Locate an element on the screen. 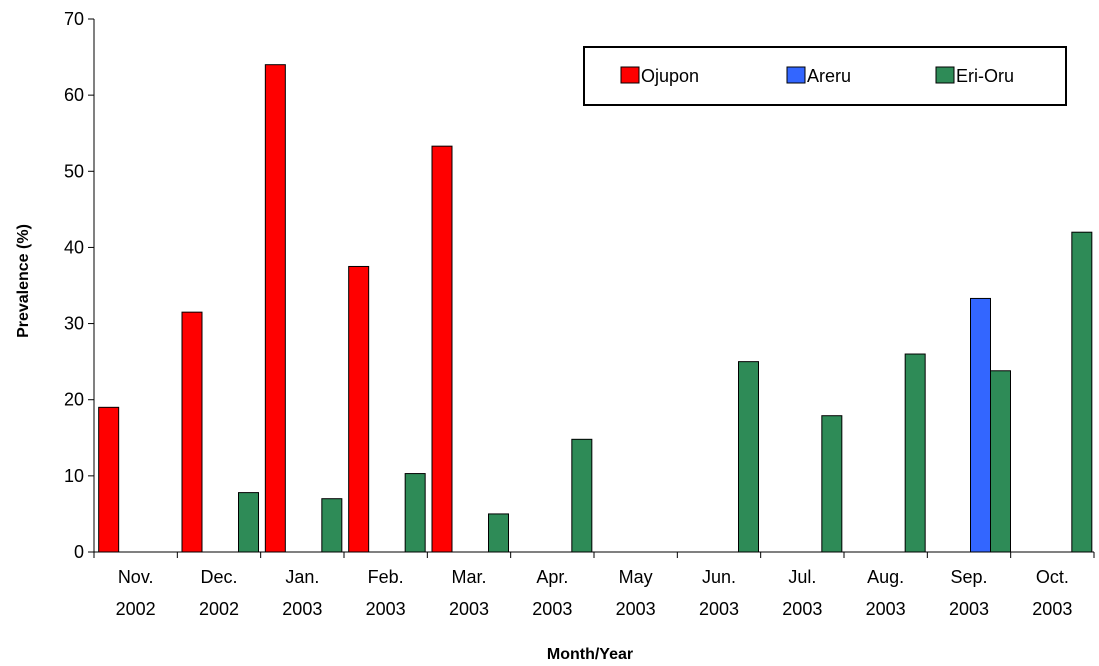 This screenshot has width=1099, height=666. x-tick-label-month: Oct. is located at coordinates (1052, 577).